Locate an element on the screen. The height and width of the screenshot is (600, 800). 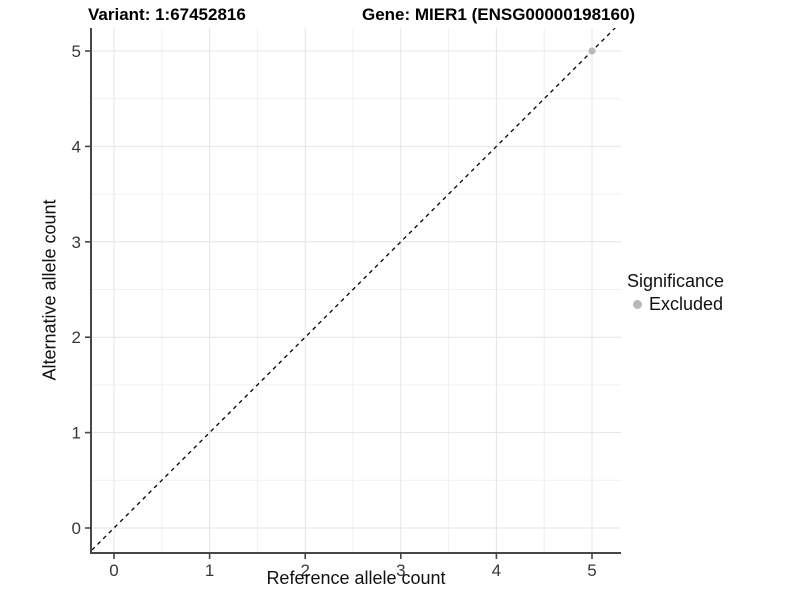
legend: Significance Excluded is located at coordinates (675, 293).